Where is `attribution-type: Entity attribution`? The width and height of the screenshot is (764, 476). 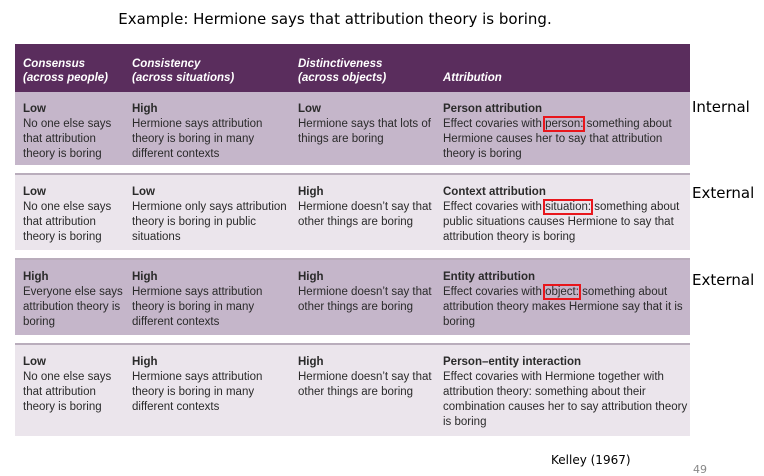 attribution-type: Entity attribution is located at coordinates (489, 277).